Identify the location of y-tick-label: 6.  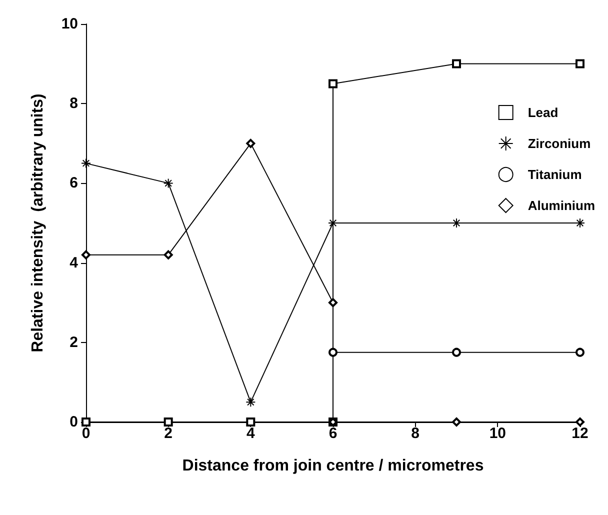
(74, 183).